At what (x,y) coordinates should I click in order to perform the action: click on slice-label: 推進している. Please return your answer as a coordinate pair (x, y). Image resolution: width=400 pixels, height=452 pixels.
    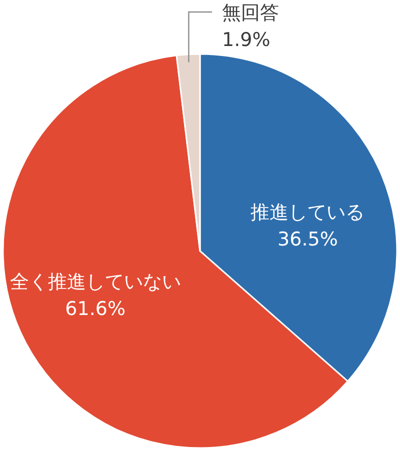
    Looking at the image, I should click on (307, 212).